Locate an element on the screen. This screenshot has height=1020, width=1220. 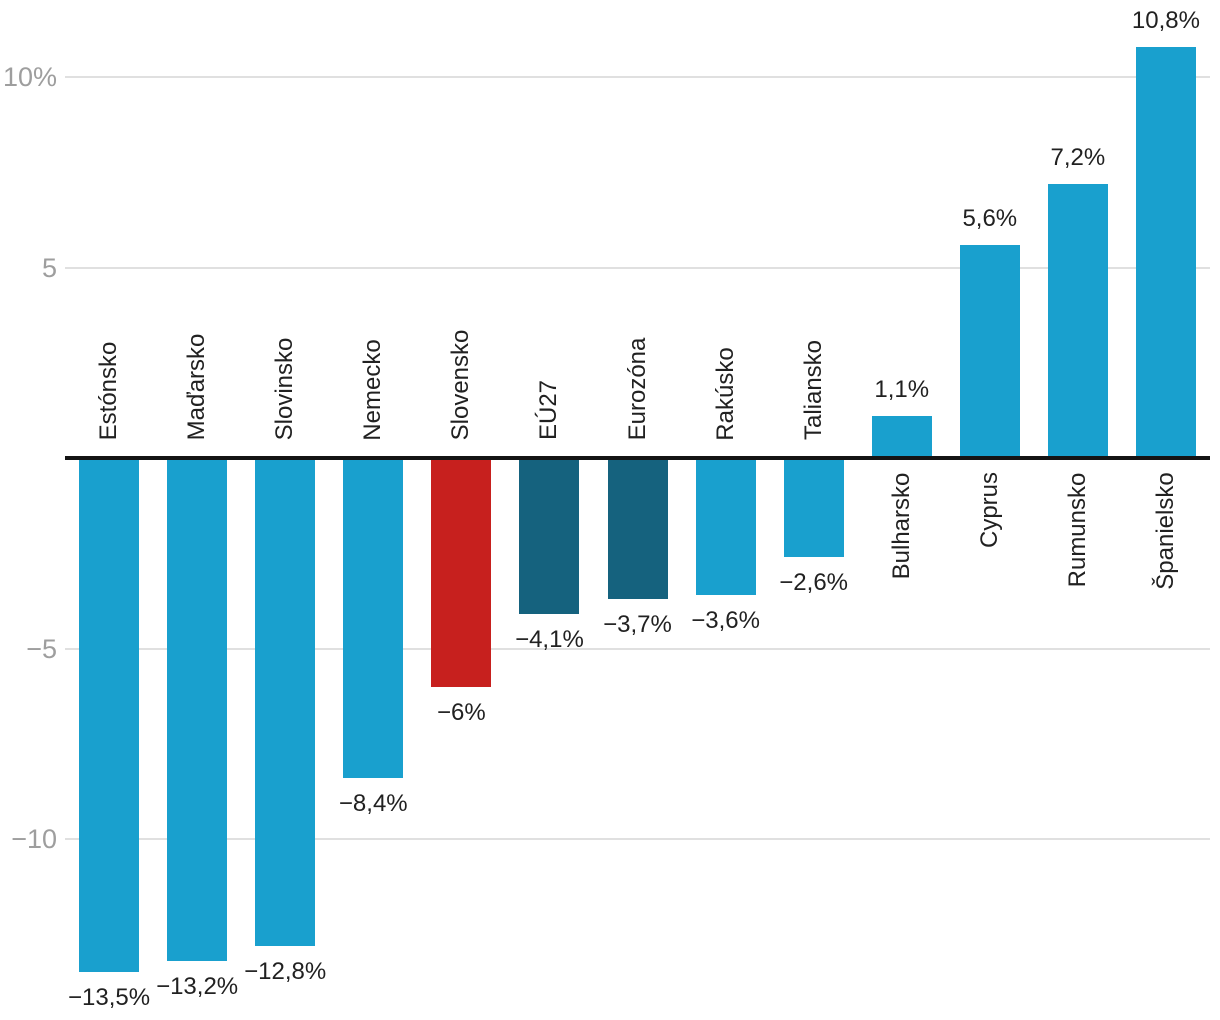
y-tick-label: 10% is located at coordinates (29, 77).